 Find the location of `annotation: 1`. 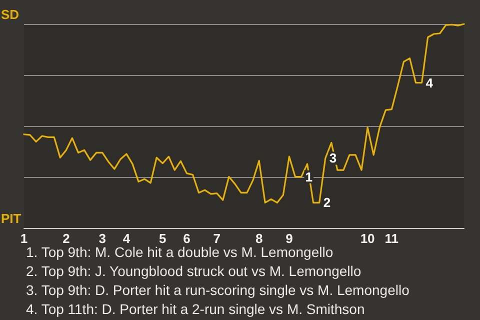

annotation: 1 is located at coordinates (308, 176).